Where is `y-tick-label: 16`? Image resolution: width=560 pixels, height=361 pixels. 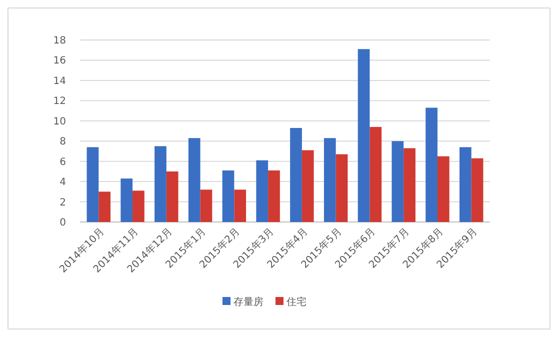
y-tick-label: 16 is located at coordinates (59, 61).